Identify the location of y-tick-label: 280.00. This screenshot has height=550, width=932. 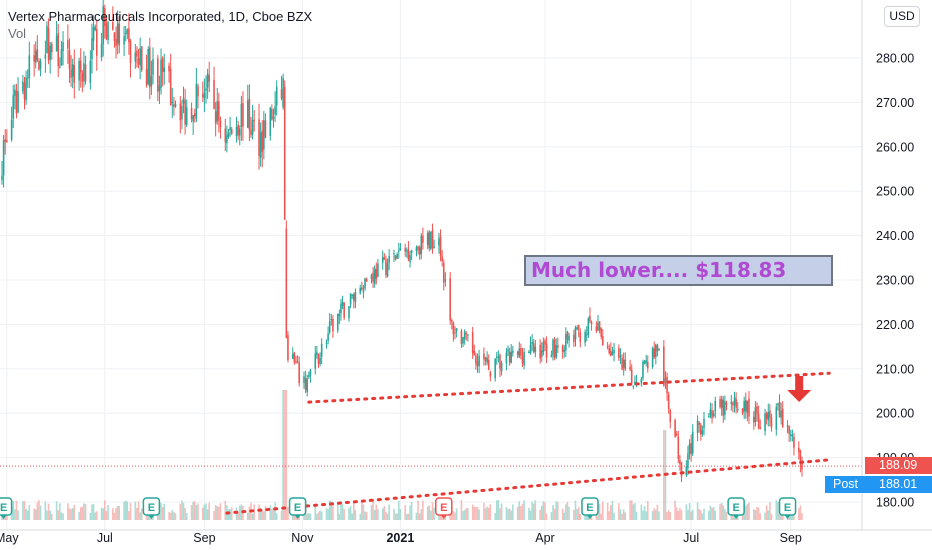
(895, 59).